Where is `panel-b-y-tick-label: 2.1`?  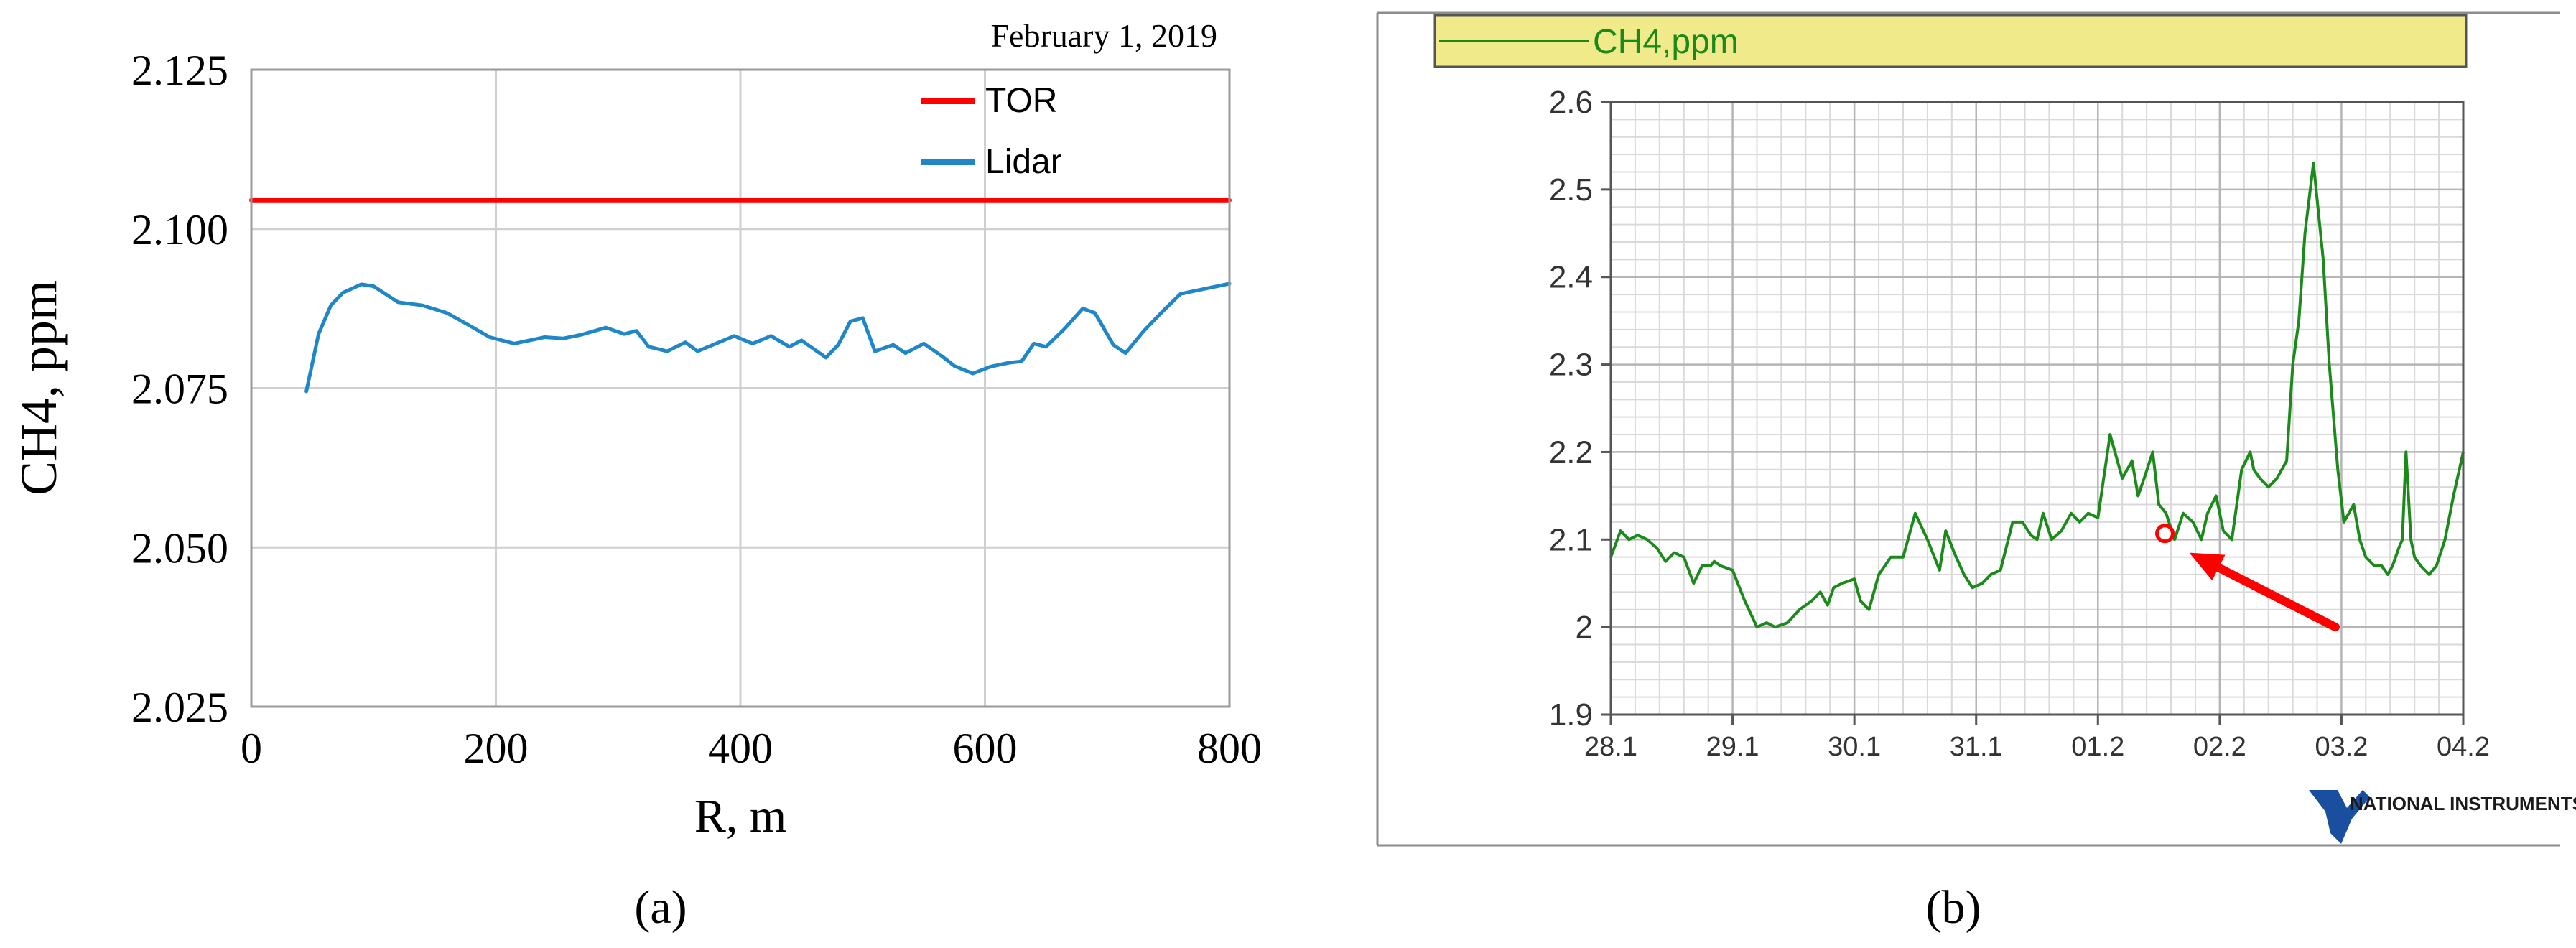 panel-b-y-tick-label: 2.1 is located at coordinates (1571, 539).